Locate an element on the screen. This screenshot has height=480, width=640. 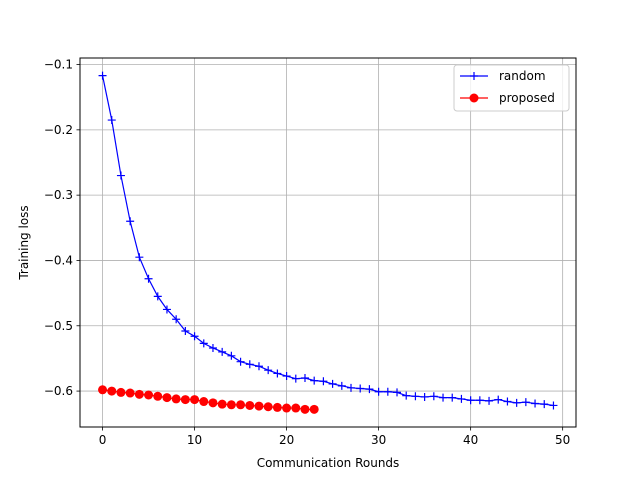
legend-marker-random is located at coordinates (474, 76).